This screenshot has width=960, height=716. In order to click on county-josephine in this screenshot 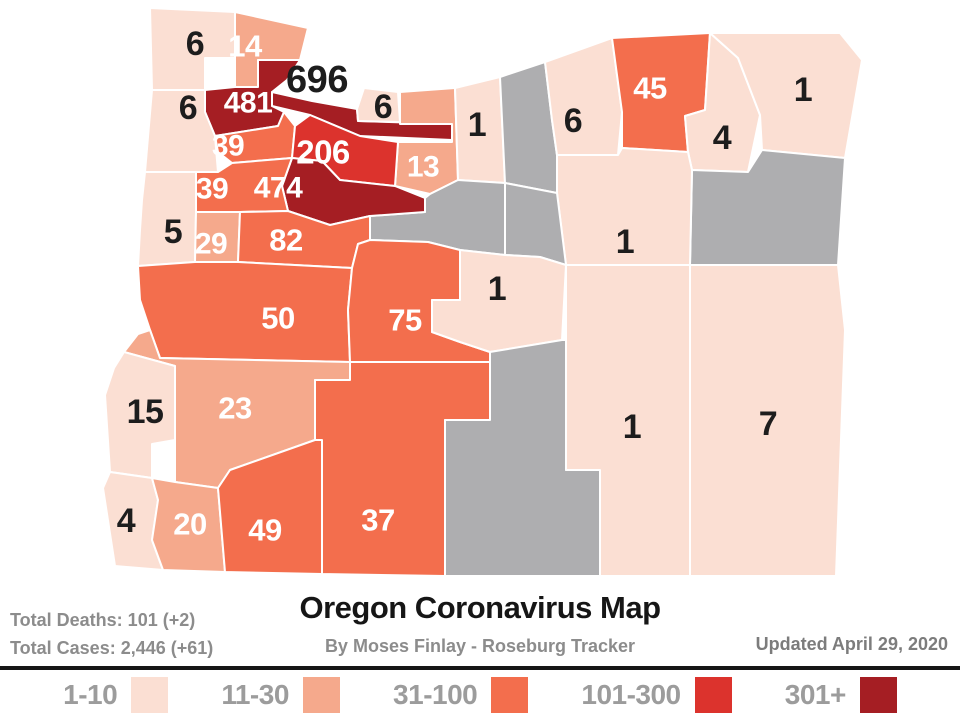, I will do `click(188, 525)`.